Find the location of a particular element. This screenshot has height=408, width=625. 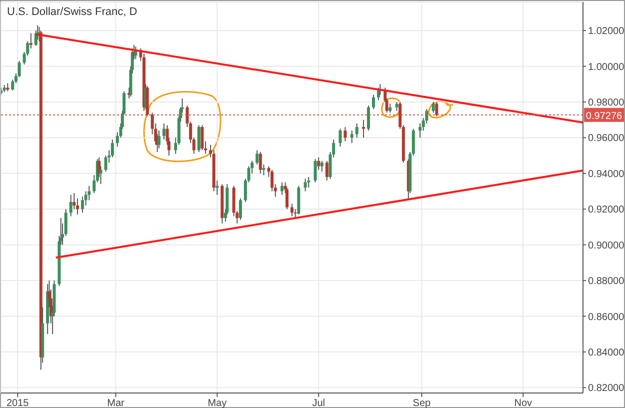

y-tick-label: 0.84000 is located at coordinates (606, 352).